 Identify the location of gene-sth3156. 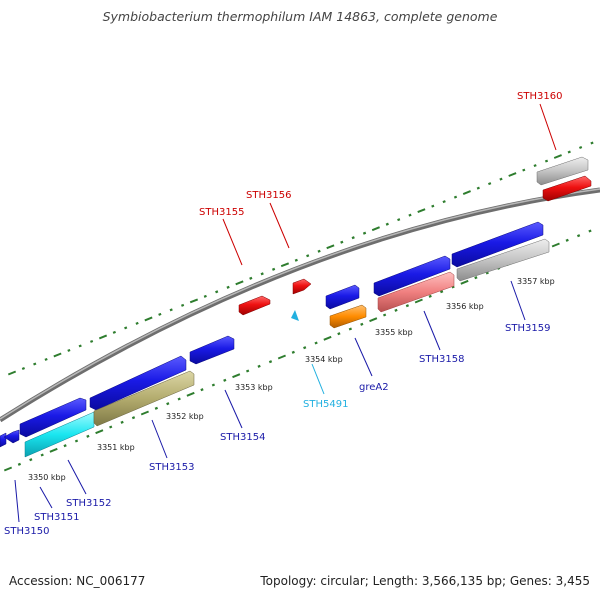
(302, 286).